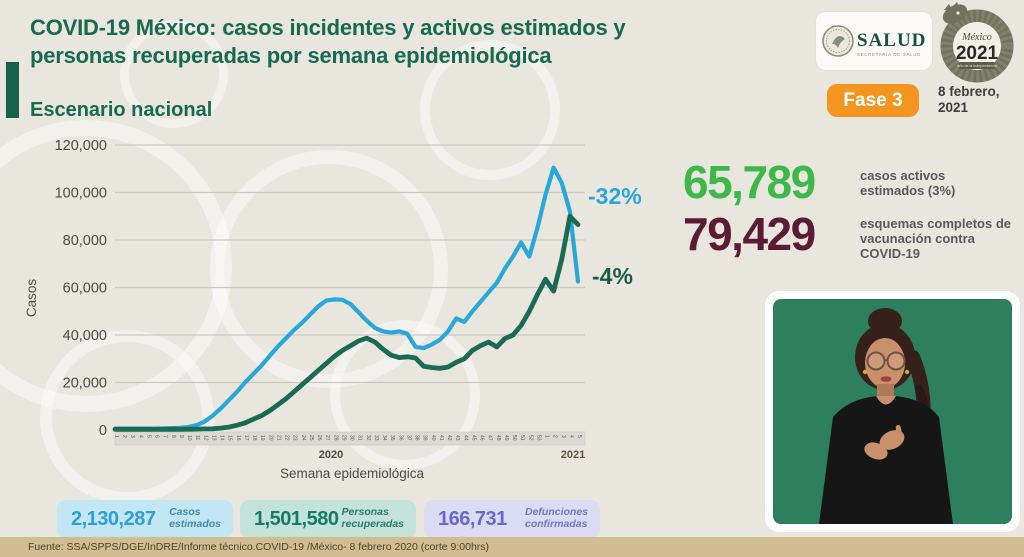  What do you see at coordinates (441, 438) in the screenshot?
I see `svg-text: 41` at bounding box center [441, 438].